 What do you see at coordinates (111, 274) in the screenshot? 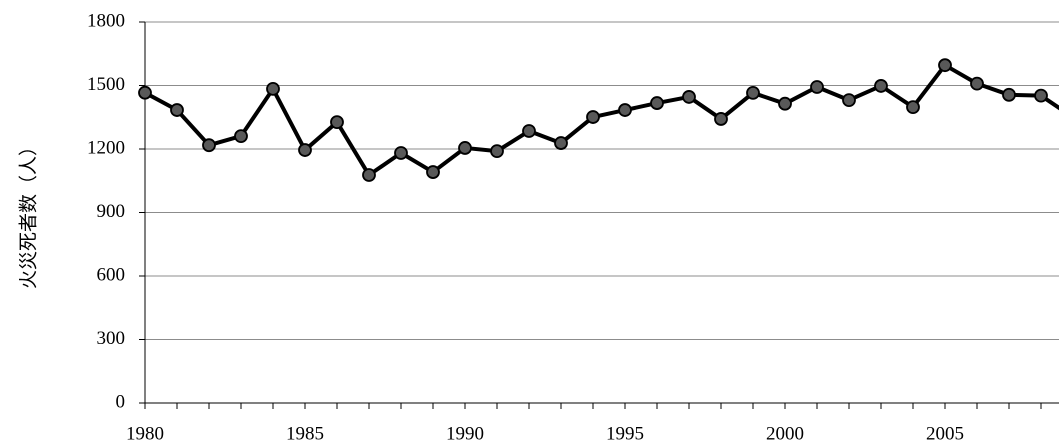
I see `y-tick-label: 600` at bounding box center [111, 274].